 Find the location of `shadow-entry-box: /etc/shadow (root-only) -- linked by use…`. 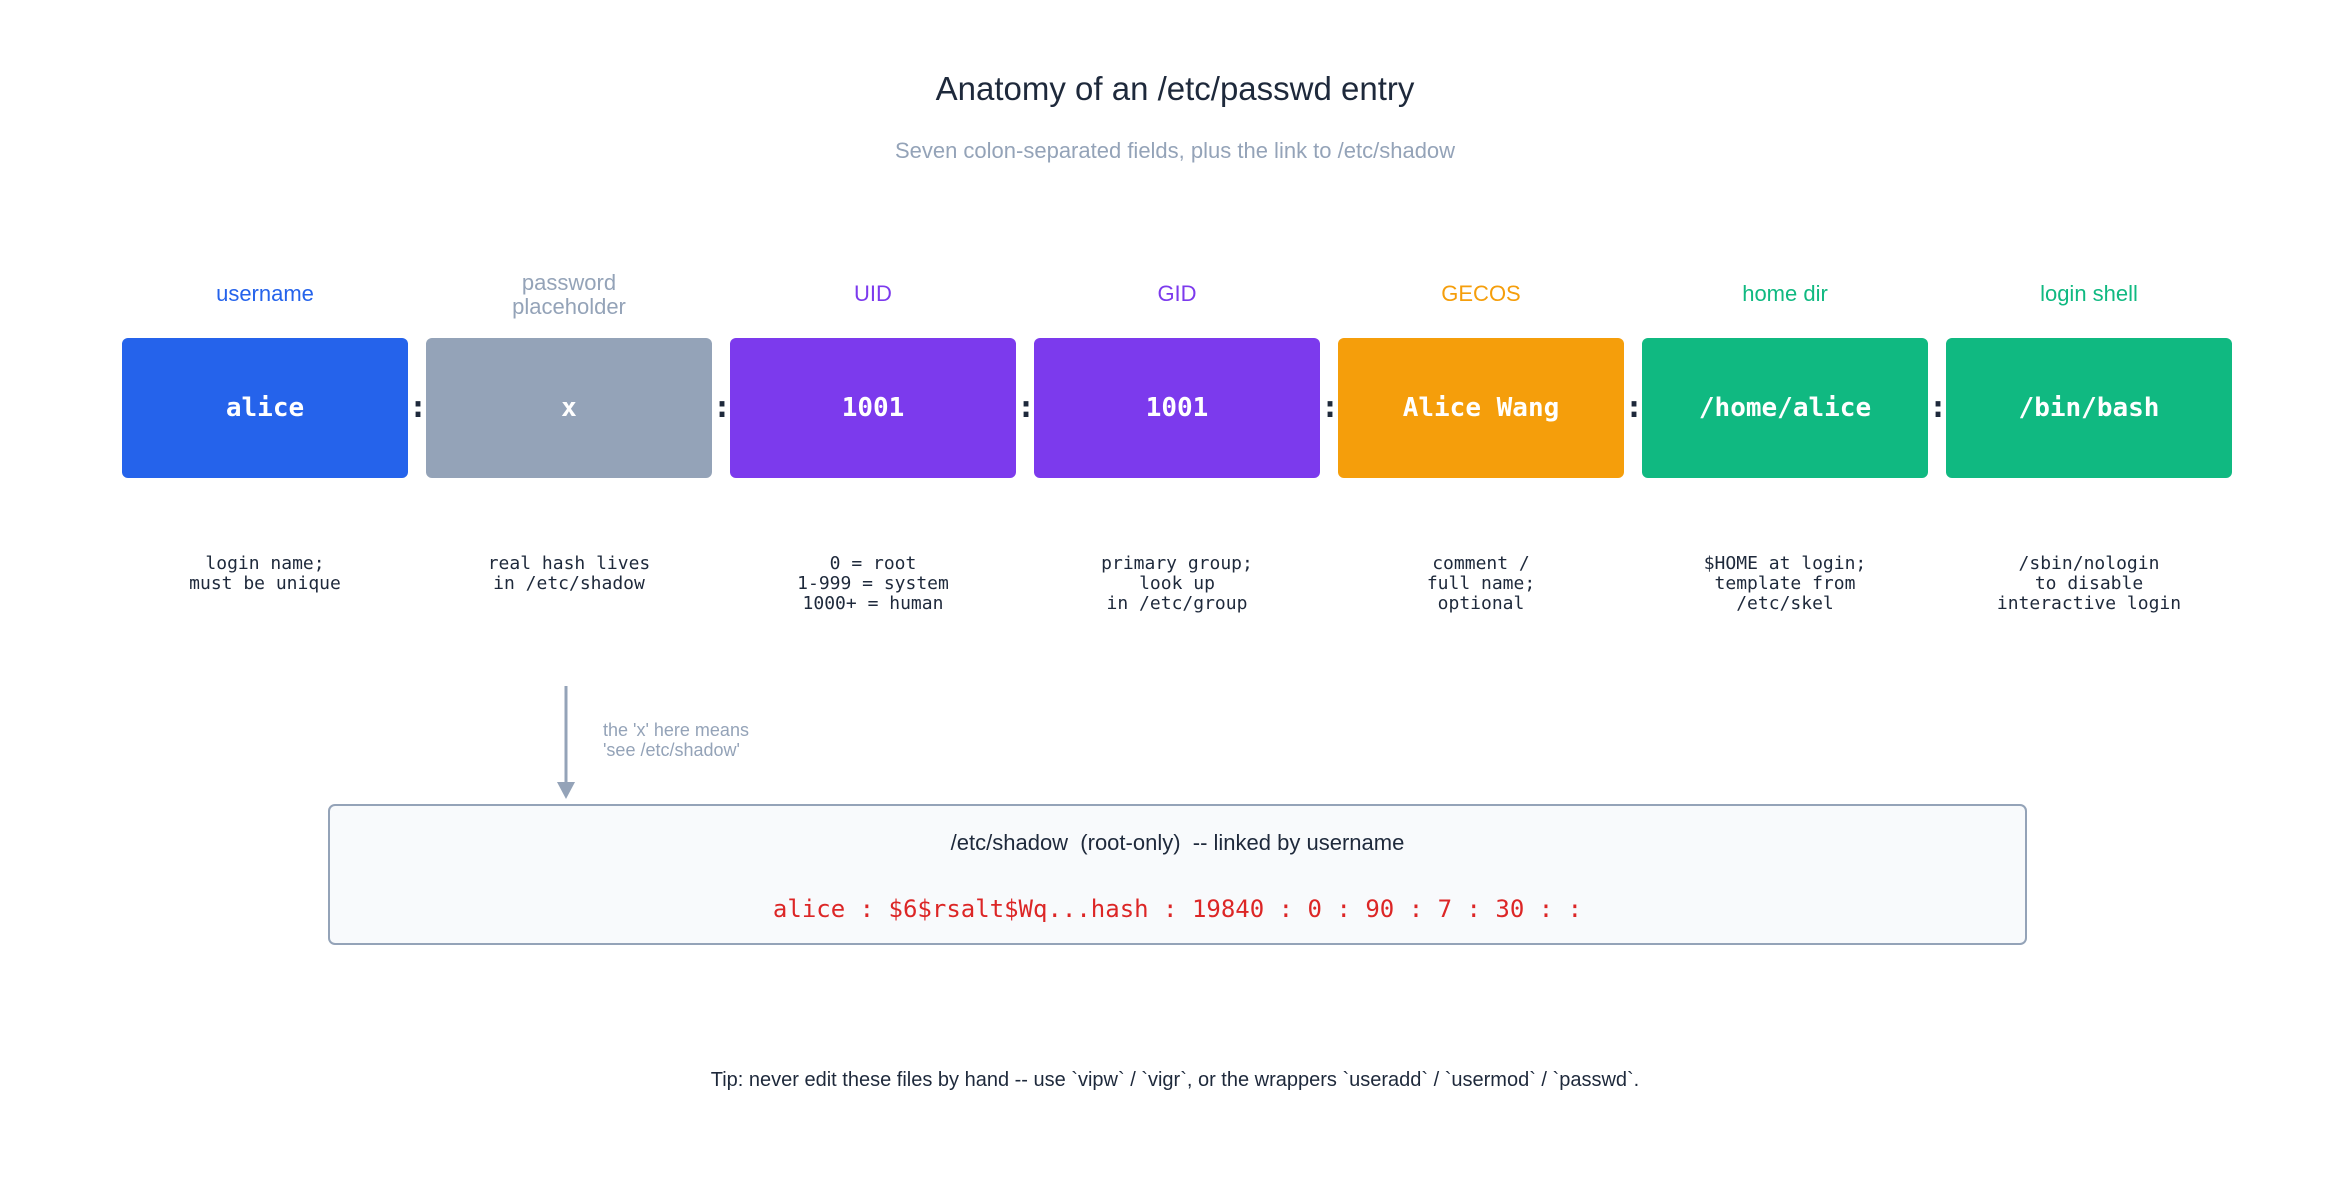

shadow-entry-box: /etc/shadow (root-only) -- linked by use… is located at coordinates (1177, 874).